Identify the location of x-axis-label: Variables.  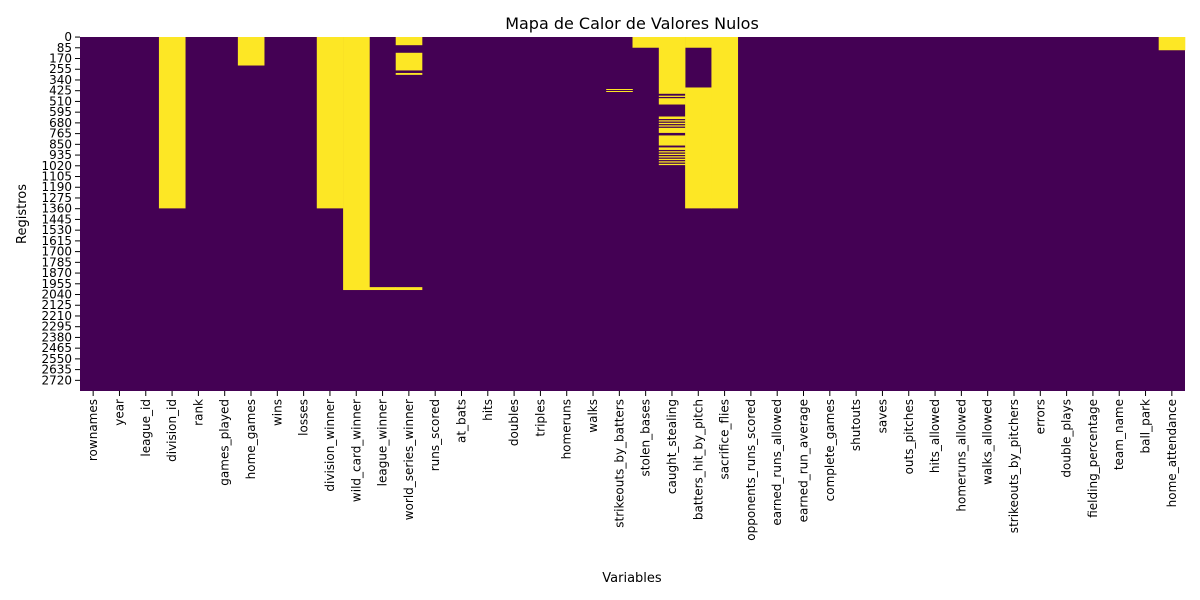
(632, 578).